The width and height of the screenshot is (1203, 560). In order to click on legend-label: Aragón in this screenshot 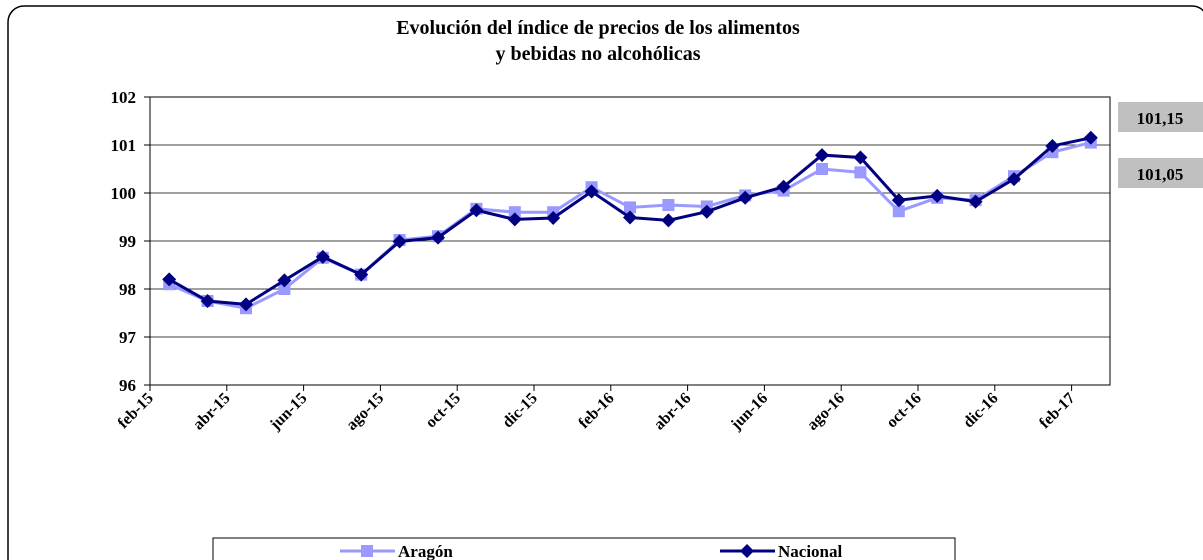, I will do `click(425, 551)`.